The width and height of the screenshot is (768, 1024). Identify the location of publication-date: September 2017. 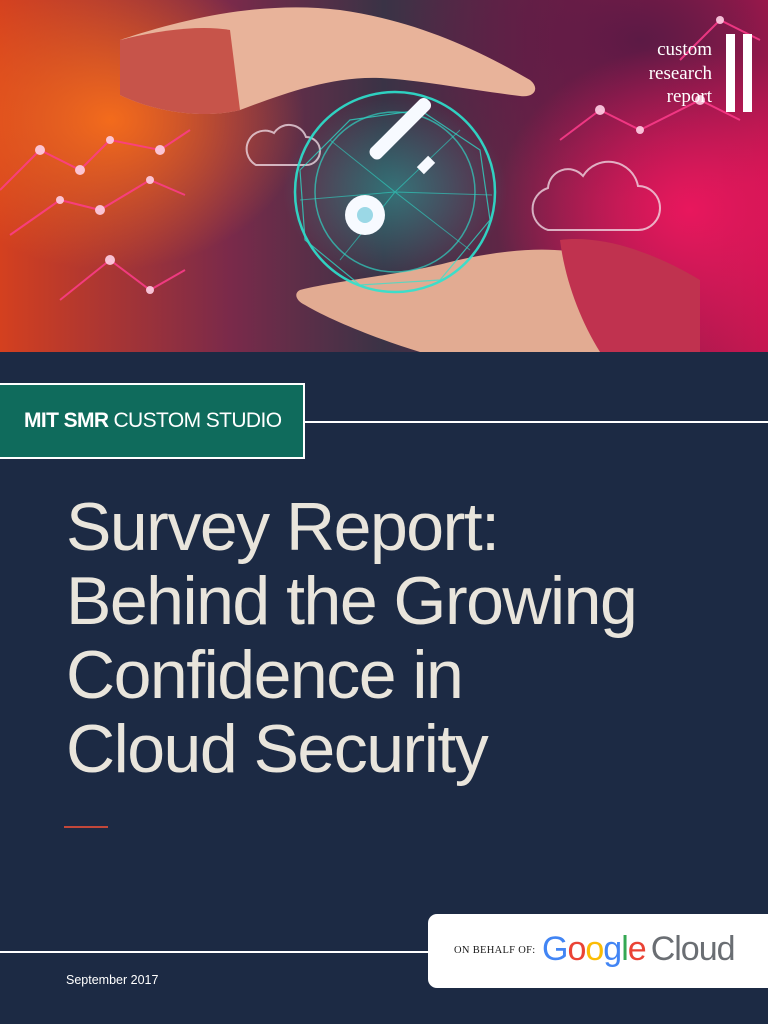
(112, 980).